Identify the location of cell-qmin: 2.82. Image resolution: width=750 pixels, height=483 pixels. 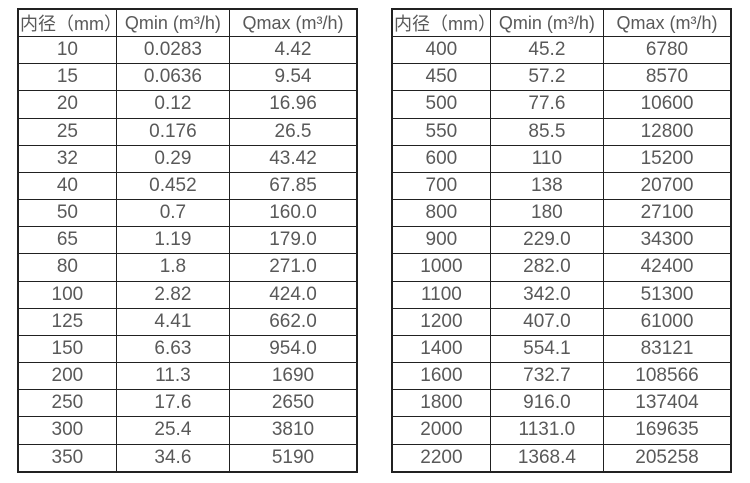
(173, 294).